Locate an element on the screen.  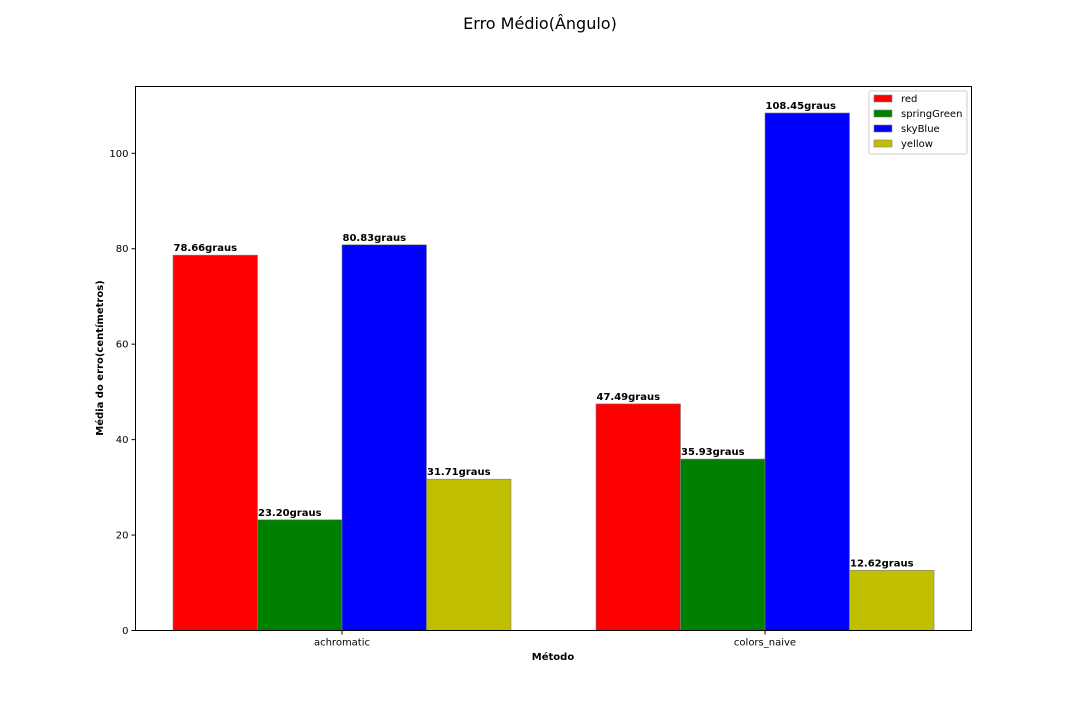
bar-skyBlue-achromatic is located at coordinates (384, 437).